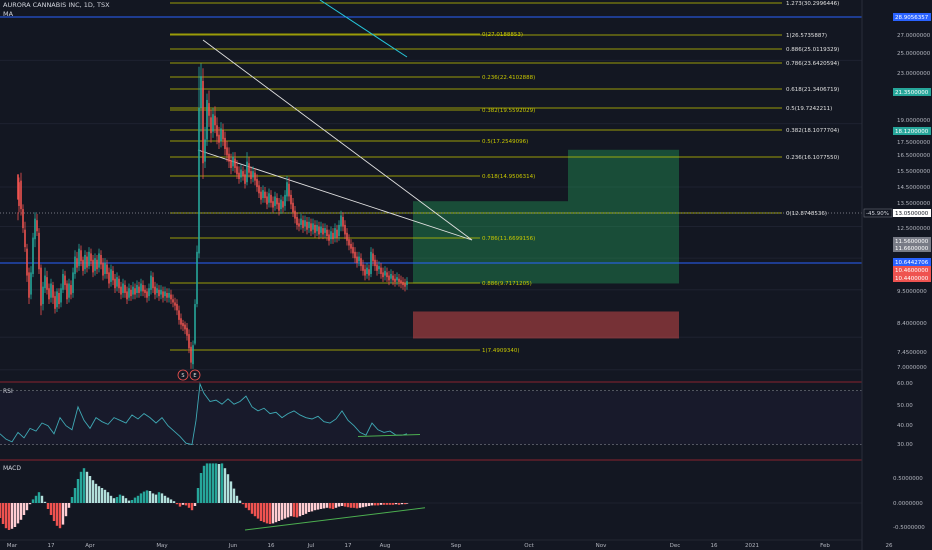  I want to click on fib-level-label: 0.618(14.9506314), so click(508, 177).